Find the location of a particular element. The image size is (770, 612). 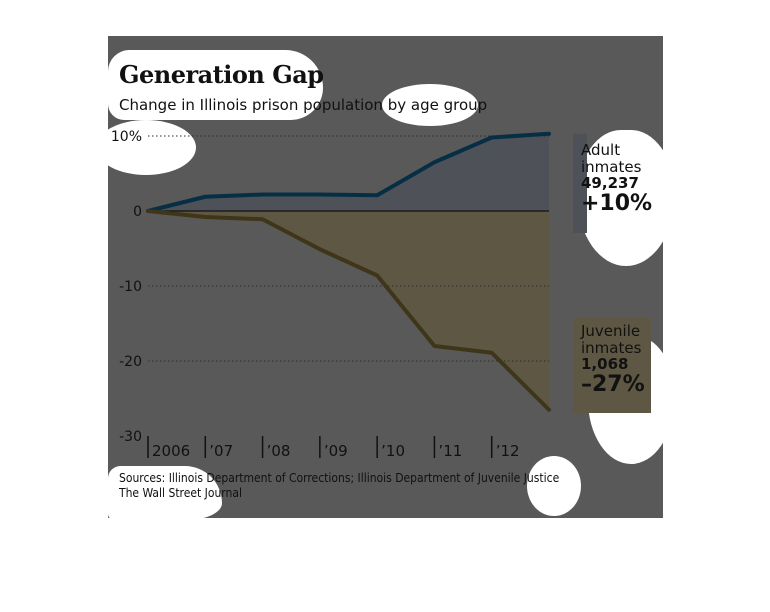

x-tick-label: ’11 is located at coordinates (450, 451).